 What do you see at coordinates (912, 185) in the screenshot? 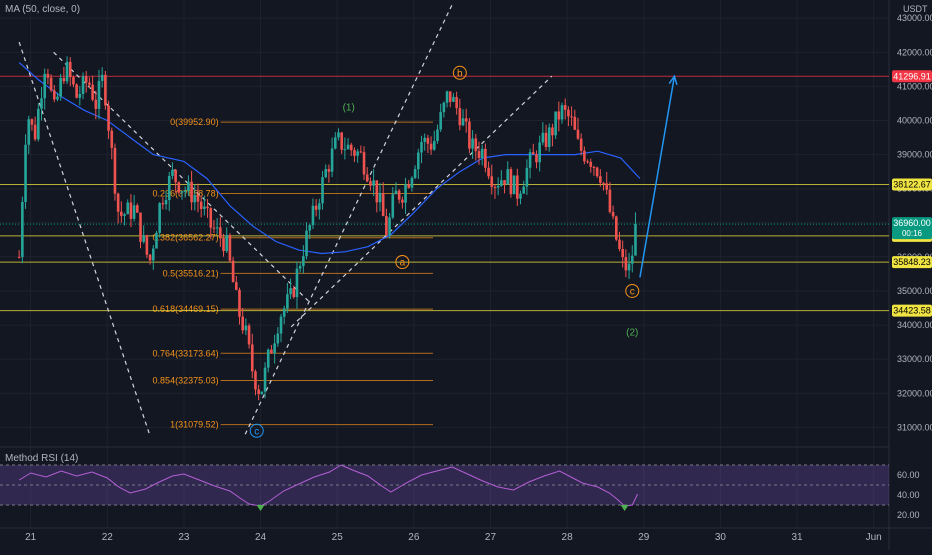
I see `price-level-tag: 38122.67` at bounding box center [912, 185].